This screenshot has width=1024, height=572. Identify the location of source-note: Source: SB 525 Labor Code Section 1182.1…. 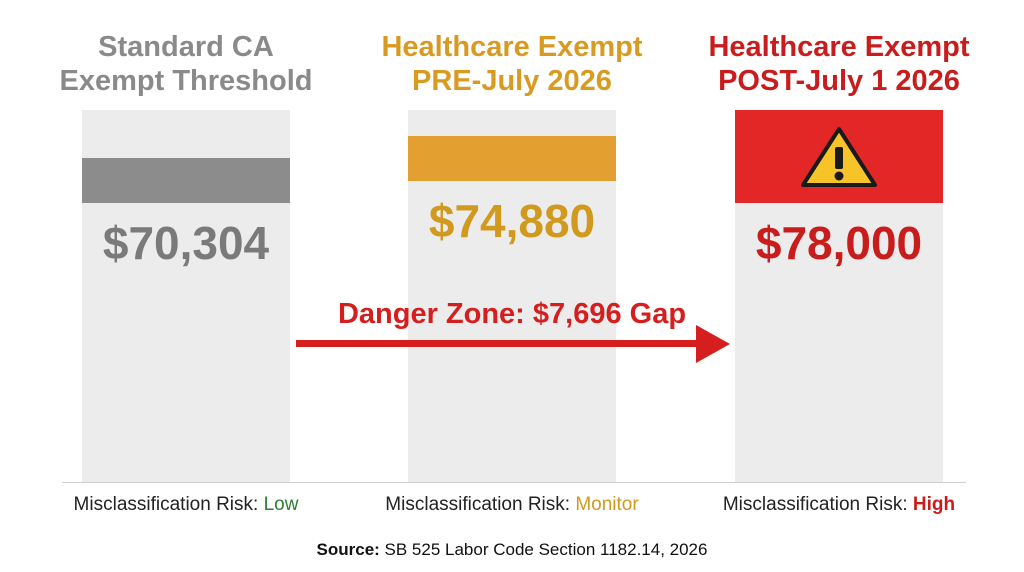
(512, 550).